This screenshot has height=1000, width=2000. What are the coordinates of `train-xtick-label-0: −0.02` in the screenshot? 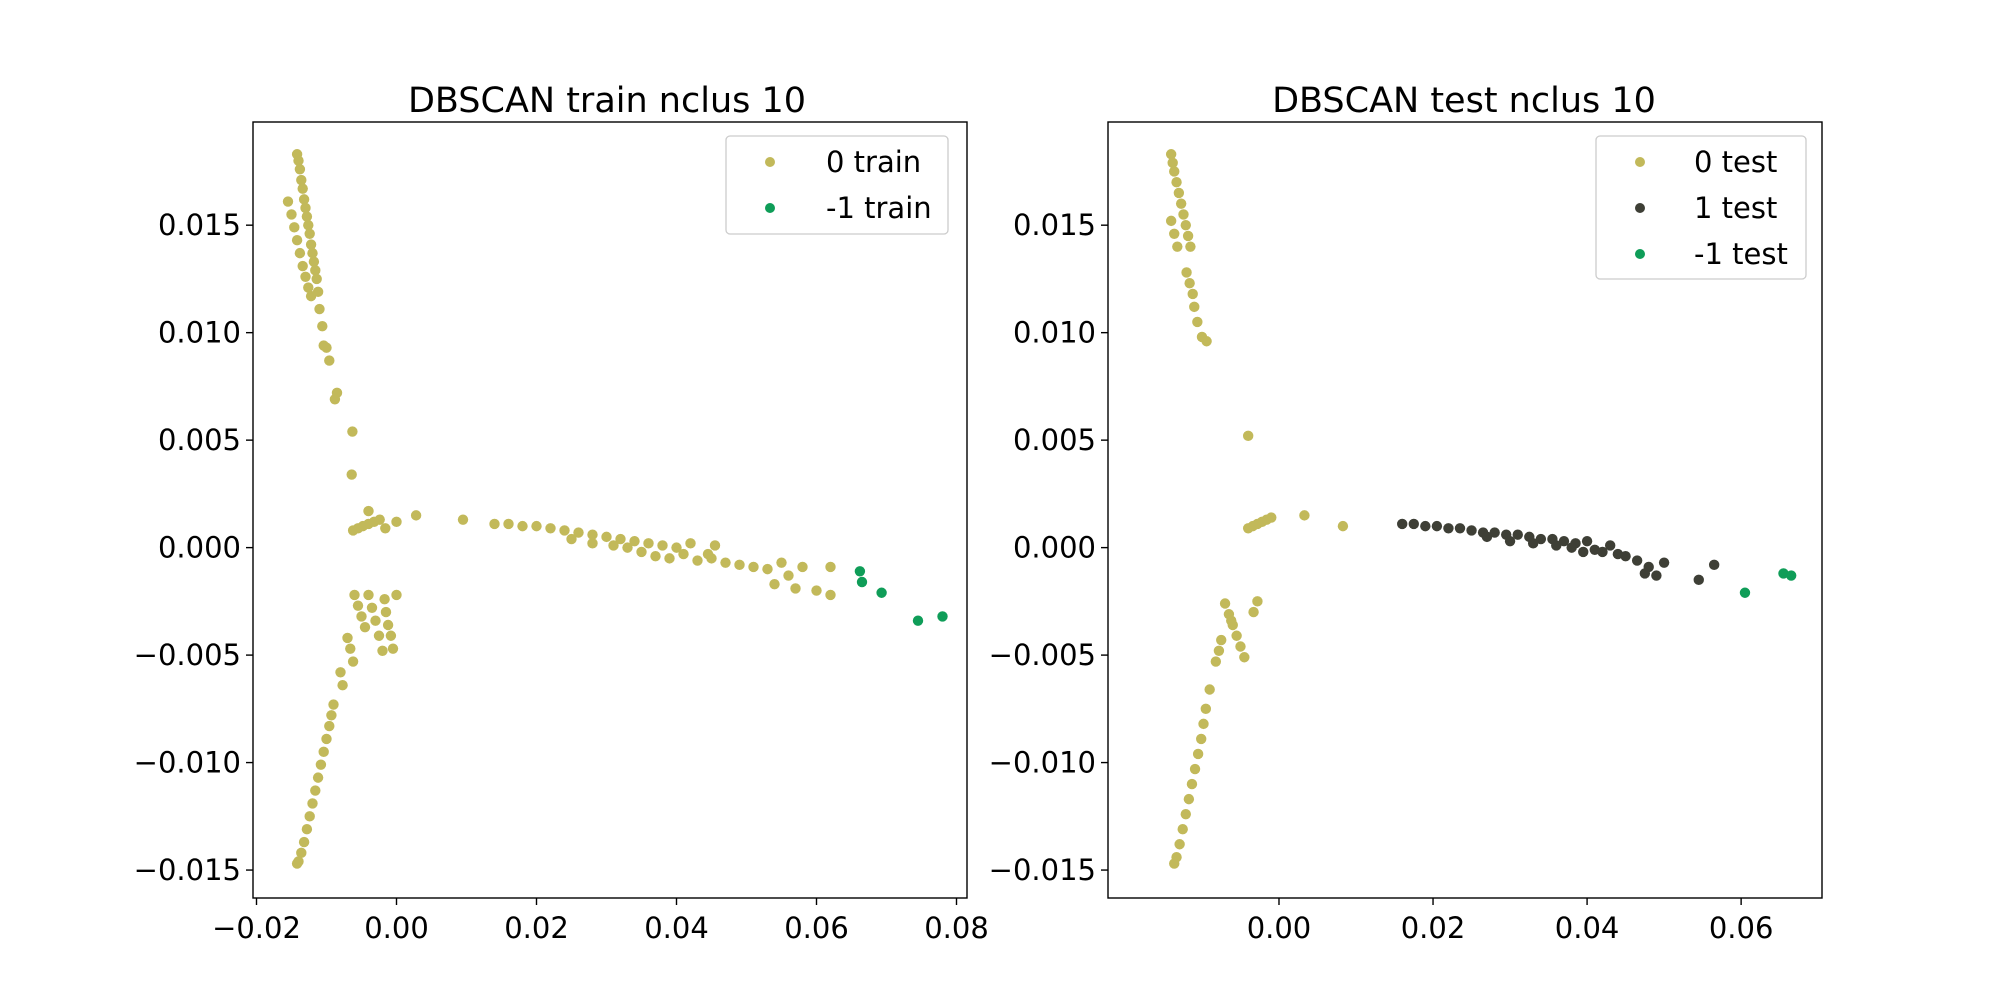 It's located at (256, 928).